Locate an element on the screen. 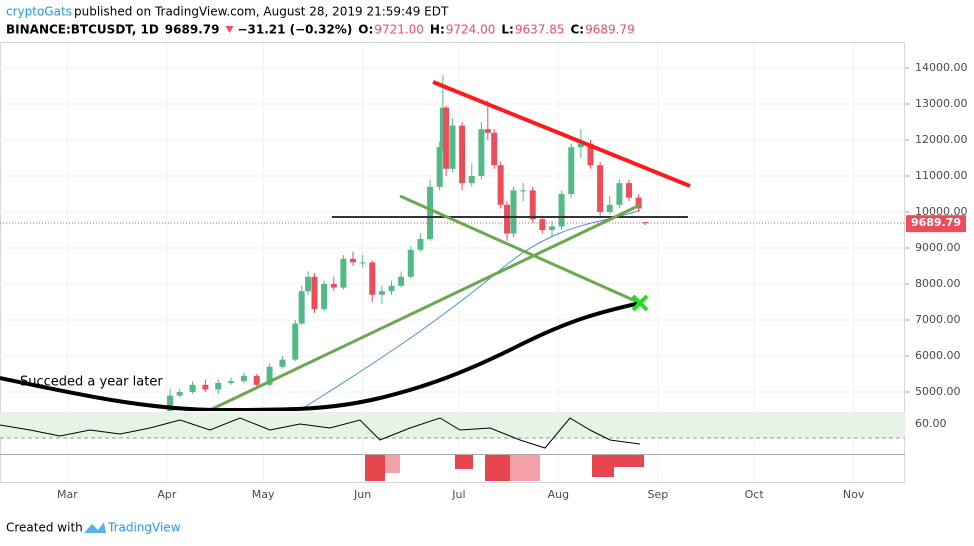 Image resolution: width=974 pixels, height=546 pixels. x-tick-label: Oct is located at coordinates (755, 494).